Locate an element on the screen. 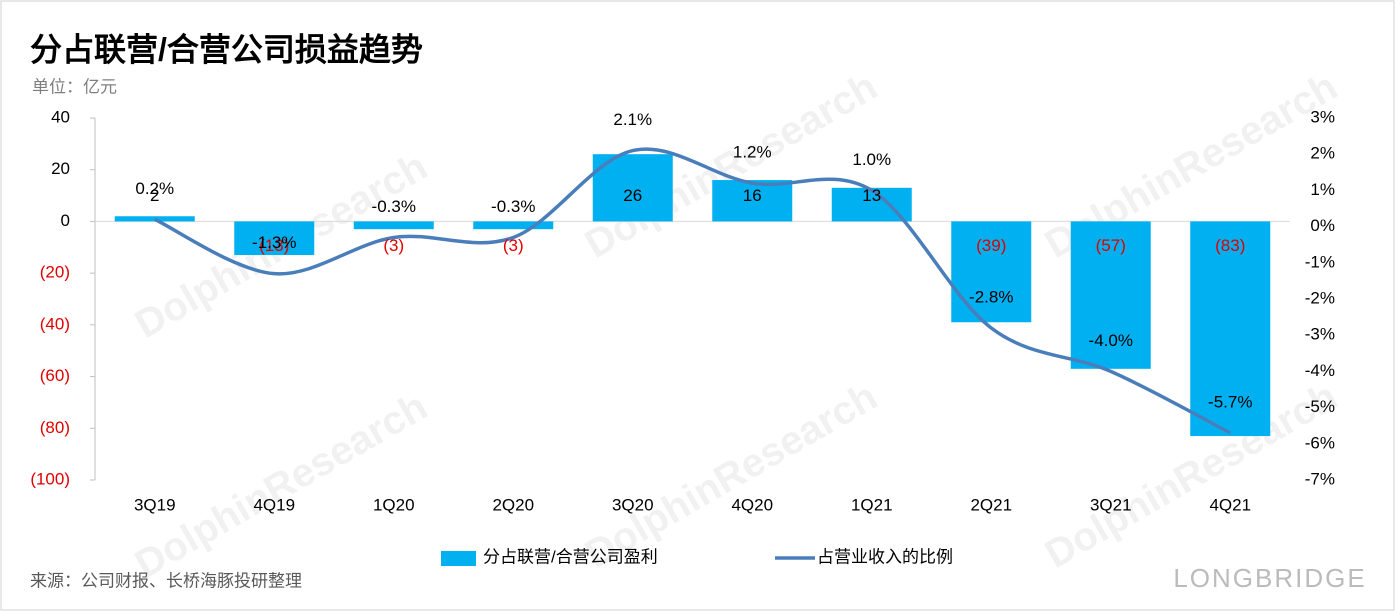 This screenshot has width=1396, height=612. data-label: 13 is located at coordinates (871, 195).